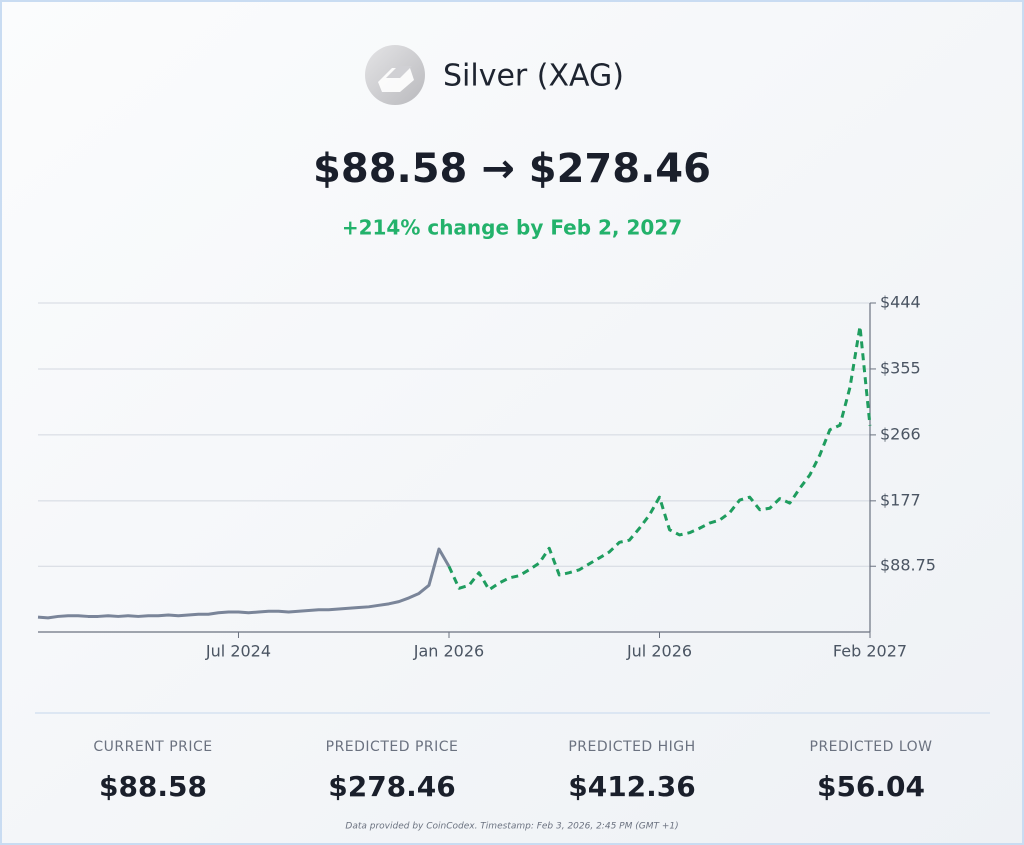 The image size is (1024, 845). Describe the element at coordinates (871, 747) in the screenshot. I see `stat-label: PREDICTED LOW` at that location.